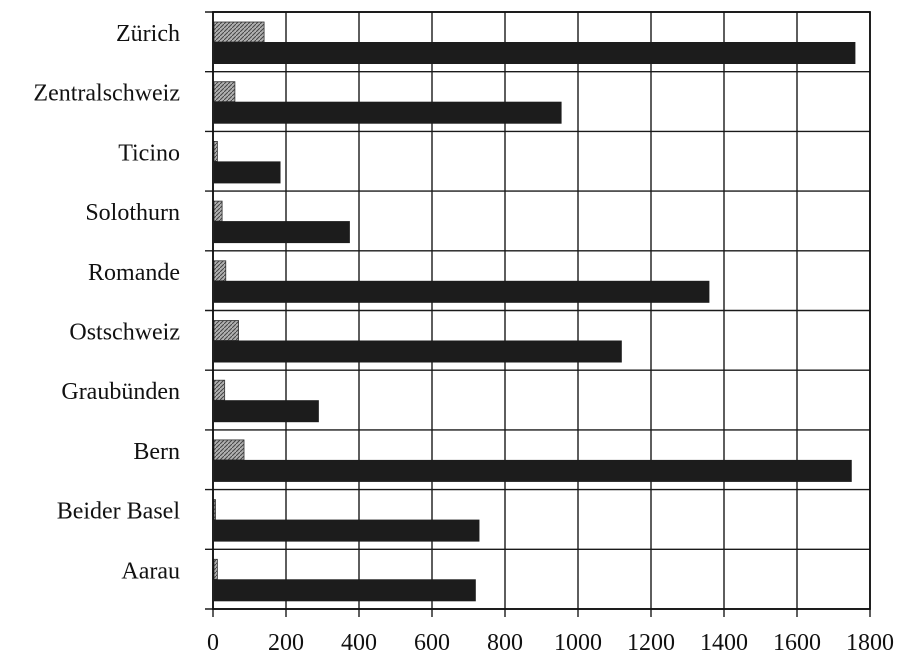 This screenshot has height=664, width=900. I want to click on category-label-zentralschweiz: Zentralschweiz, so click(106, 94).